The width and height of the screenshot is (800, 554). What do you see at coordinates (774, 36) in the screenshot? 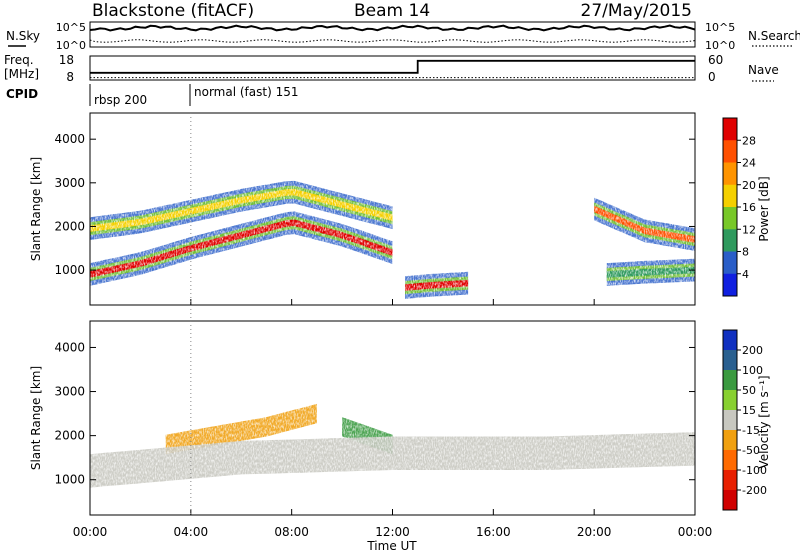
I see `noise-right-label: N.Search` at bounding box center [774, 36].